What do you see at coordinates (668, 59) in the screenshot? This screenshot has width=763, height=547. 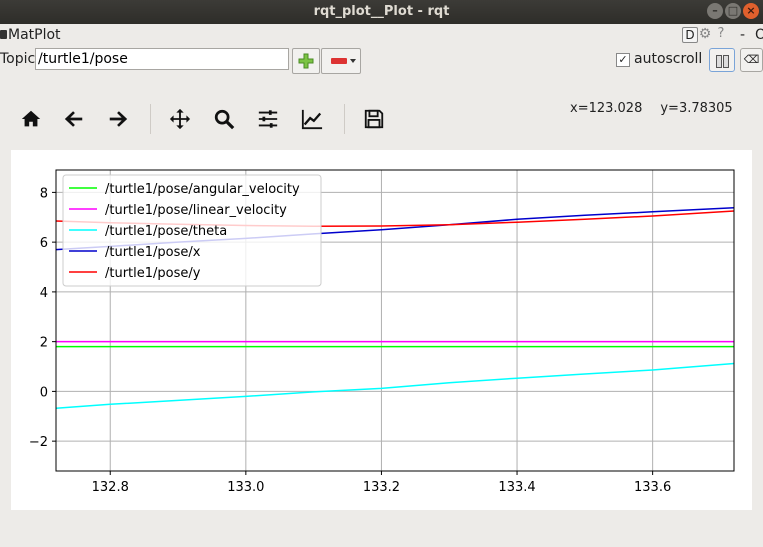 I see `autoscroll-label: autoscroll` at bounding box center [668, 59].